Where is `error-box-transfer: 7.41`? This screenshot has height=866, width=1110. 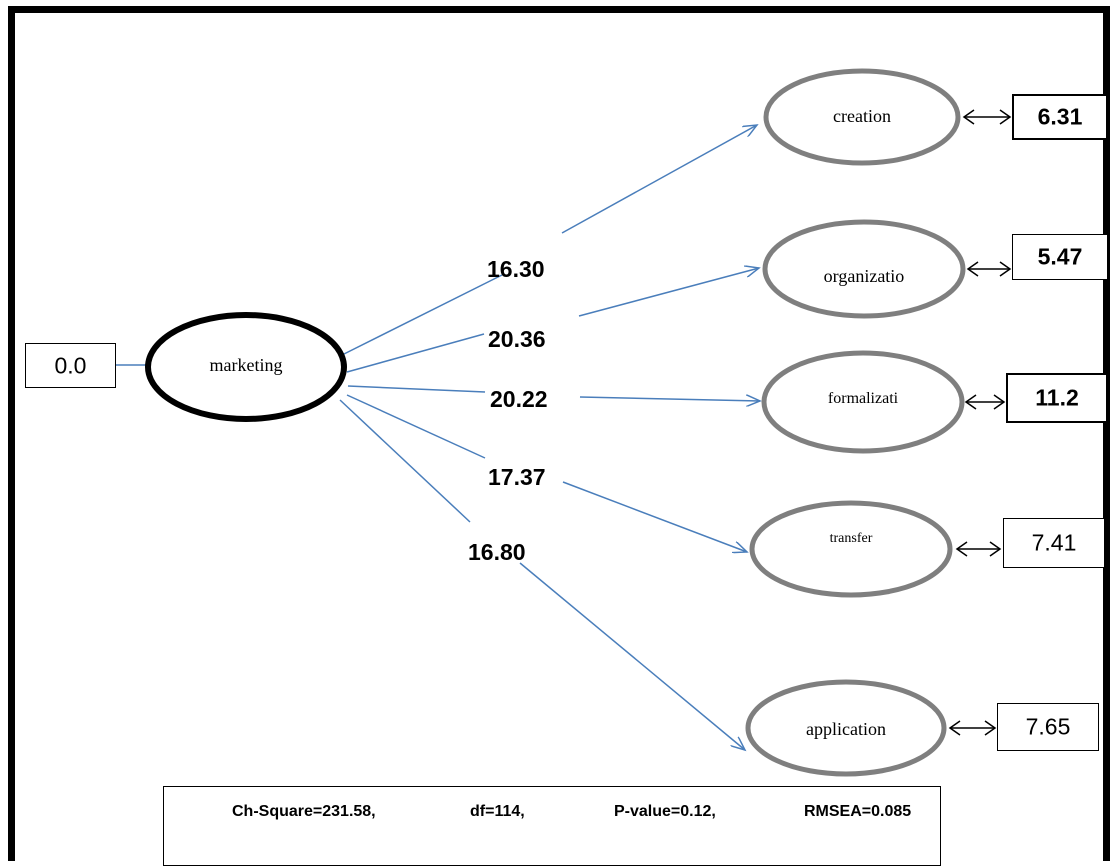 error-box-transfer: 7.41 is located at coordinates (1054, 543).